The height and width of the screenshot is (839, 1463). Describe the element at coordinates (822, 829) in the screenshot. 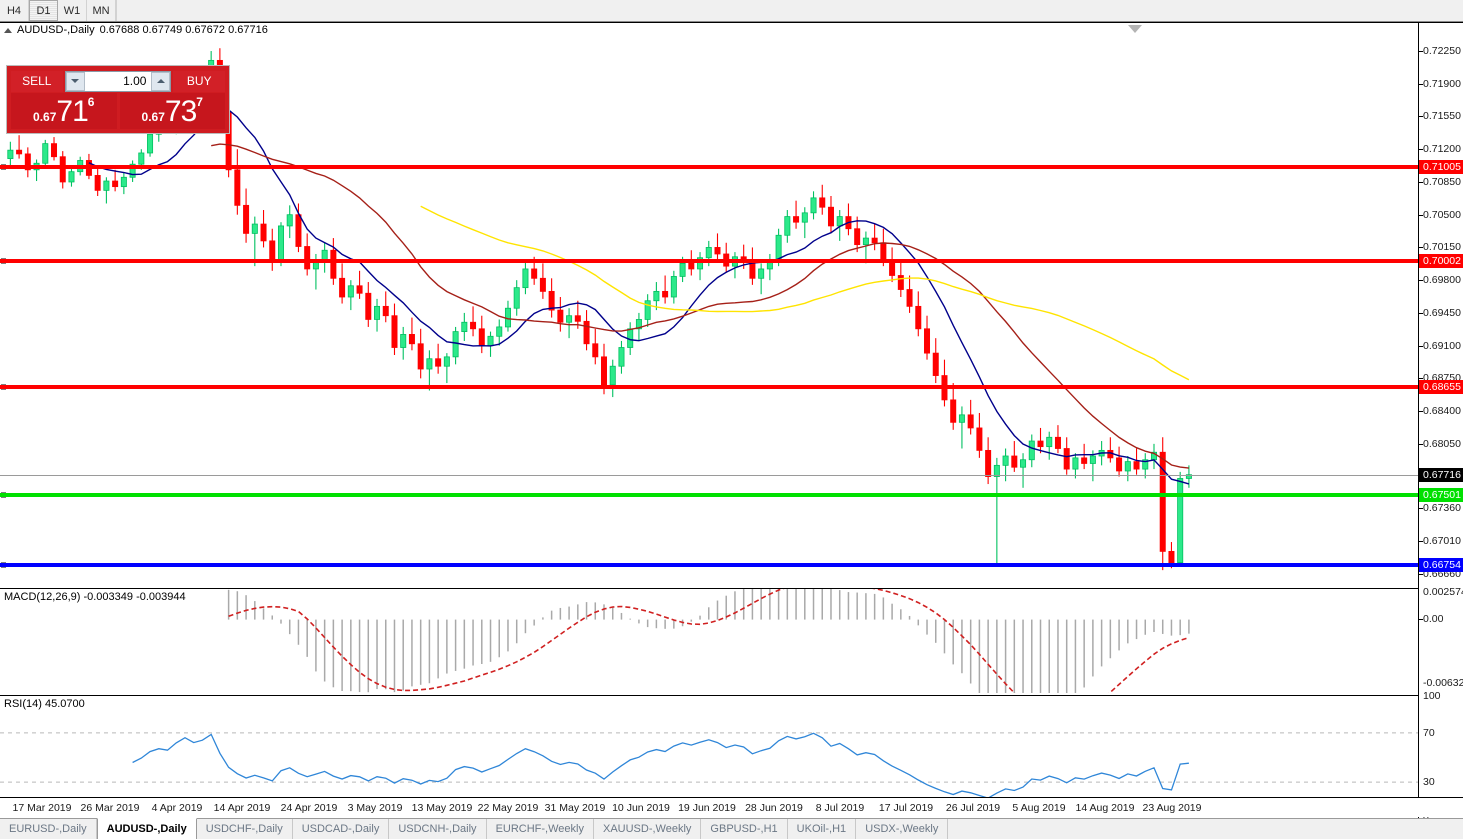

I see `chart-tab-ukoil--h1: UKOil-,H1` at that location.